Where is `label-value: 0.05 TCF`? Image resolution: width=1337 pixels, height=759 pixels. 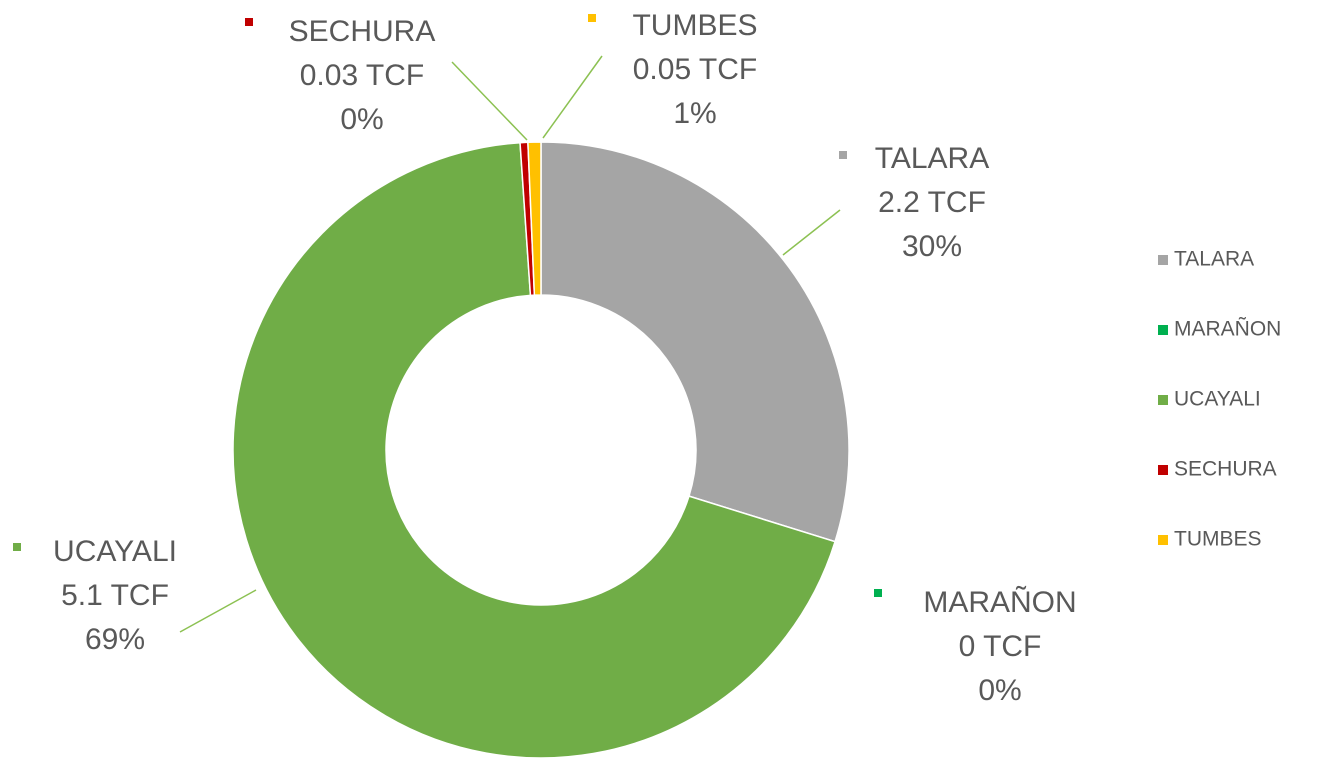 label-value: 0.05 TCF is located at coordinates (695, 69).